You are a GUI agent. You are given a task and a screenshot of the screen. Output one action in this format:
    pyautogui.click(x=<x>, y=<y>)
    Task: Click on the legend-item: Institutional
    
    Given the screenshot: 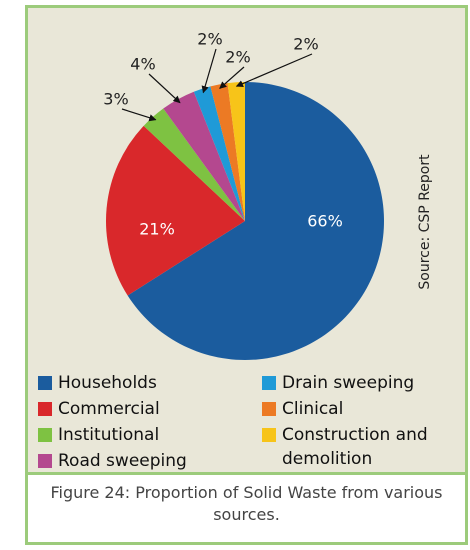 What is the action you would take?
    pyautogui.click(x=150, y=436)
    